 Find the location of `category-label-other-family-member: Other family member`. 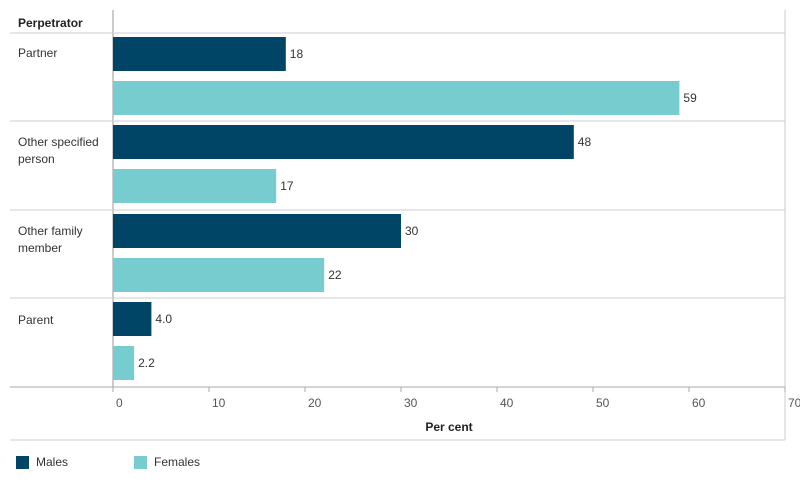

category-label-other-family-member: Other family member is located at coordinates (50, 239).